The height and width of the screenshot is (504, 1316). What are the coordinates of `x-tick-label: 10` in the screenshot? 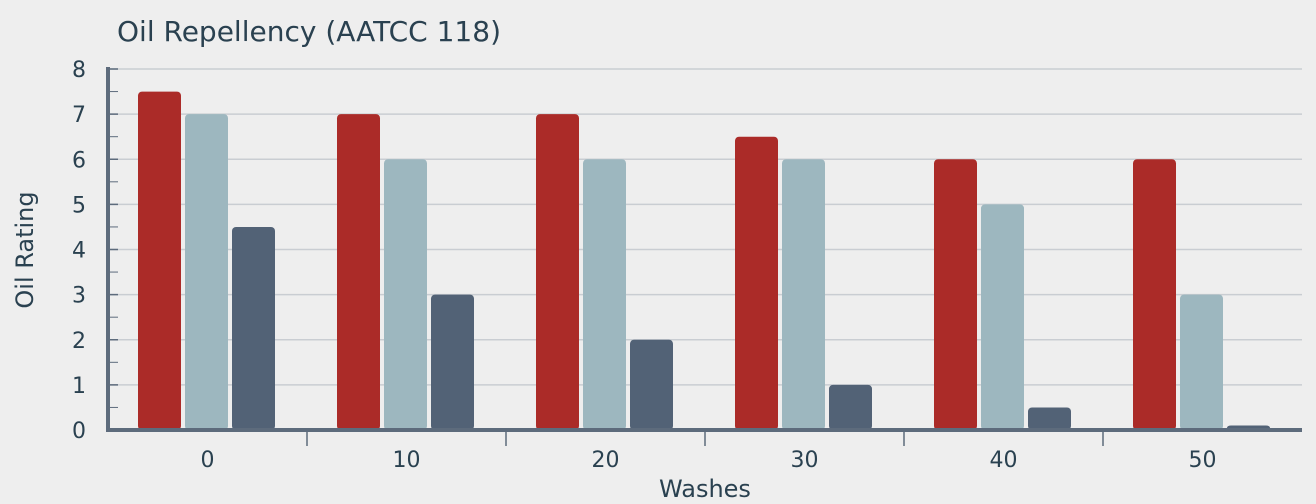 It's located at (407, 460).